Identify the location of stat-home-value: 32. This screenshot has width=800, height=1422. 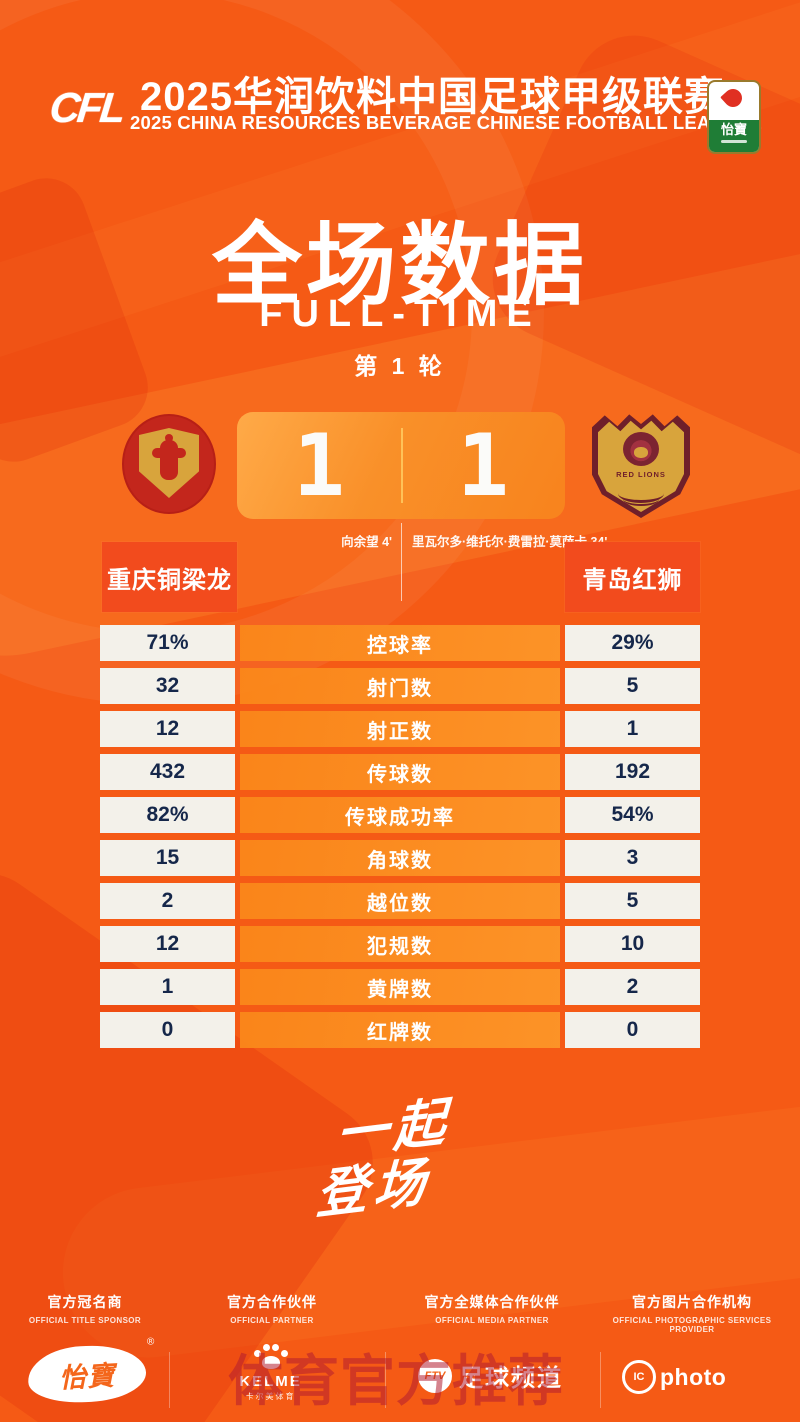
(167, 686).